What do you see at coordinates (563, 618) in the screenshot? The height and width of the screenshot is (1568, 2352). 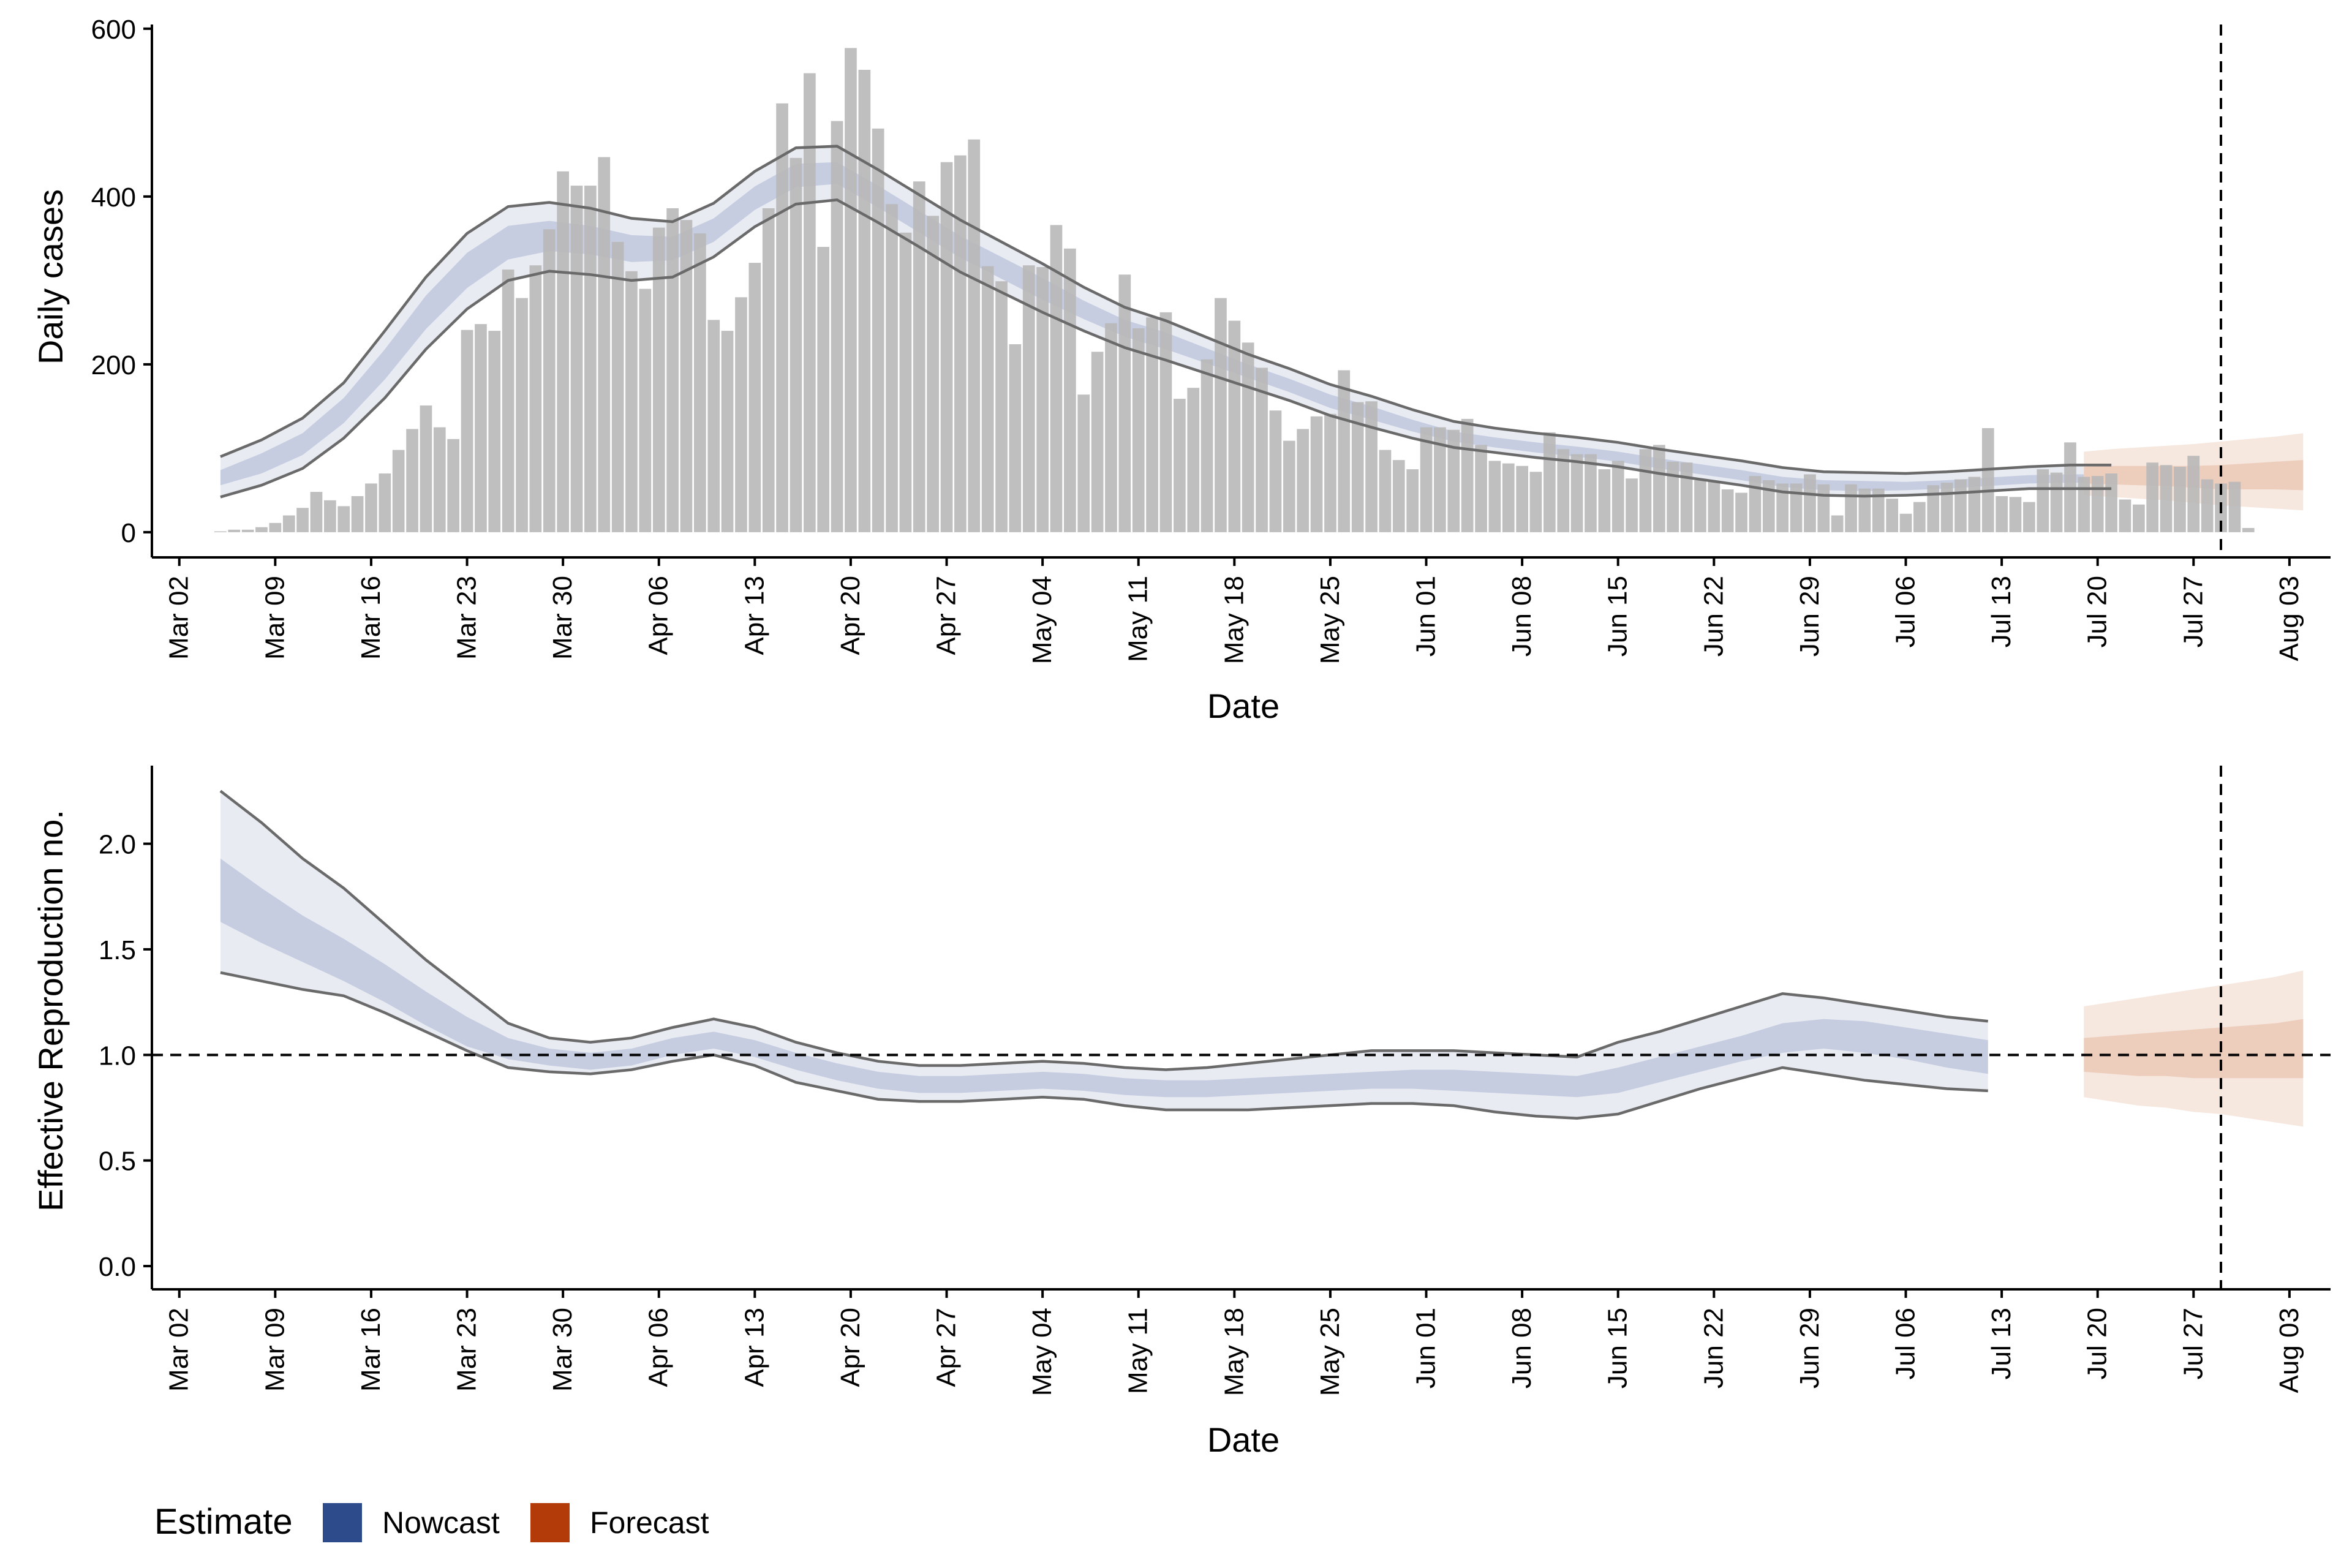 I see `daily-cases-x-tick-label: Mar 30` at bounding box center [563, 618].